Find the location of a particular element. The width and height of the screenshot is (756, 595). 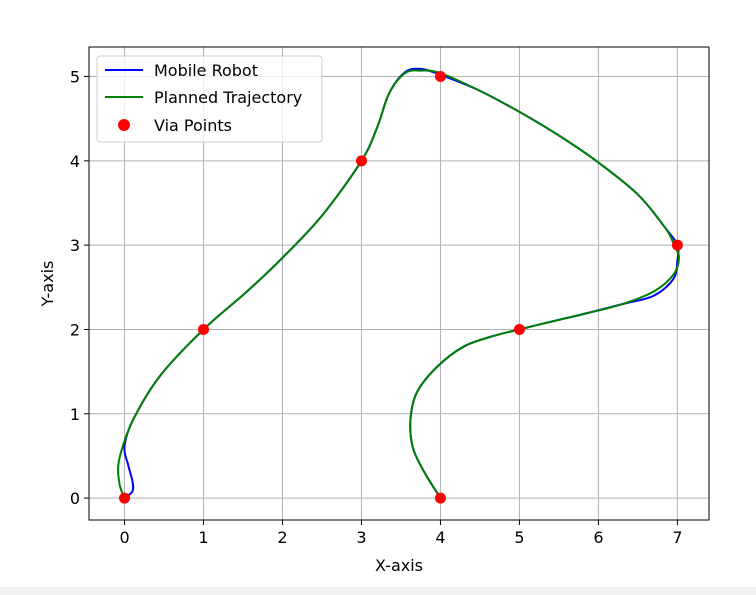

y-tick-label: 2 is located at coordinates (75, 329).